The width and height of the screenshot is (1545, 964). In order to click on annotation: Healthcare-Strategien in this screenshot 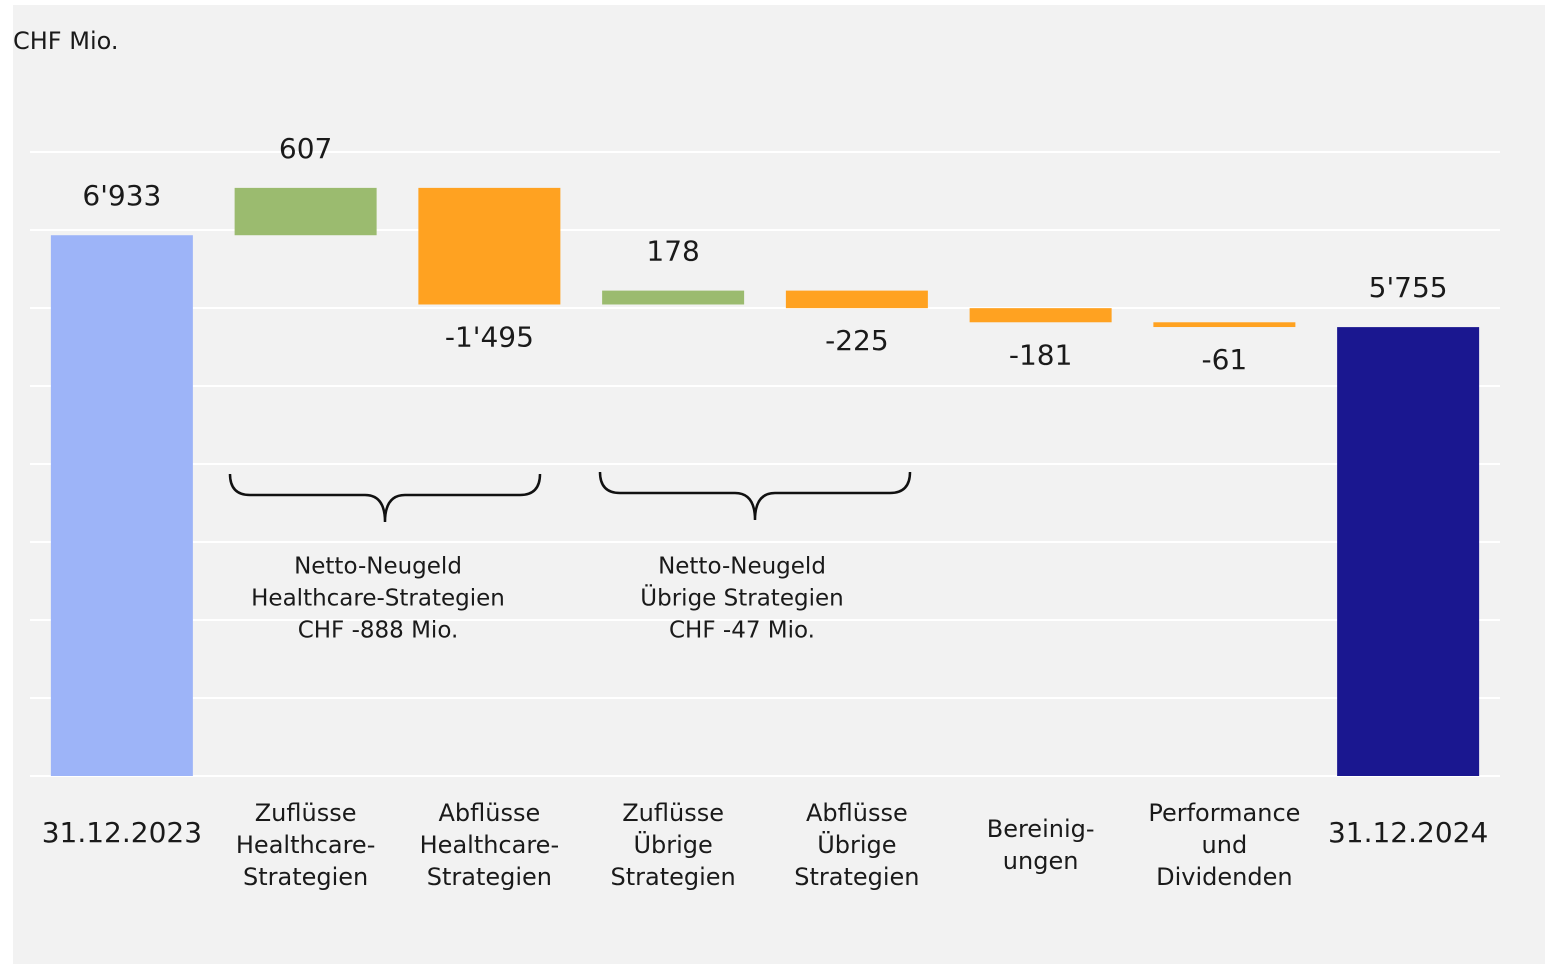, I will do `click(378, 599)`.